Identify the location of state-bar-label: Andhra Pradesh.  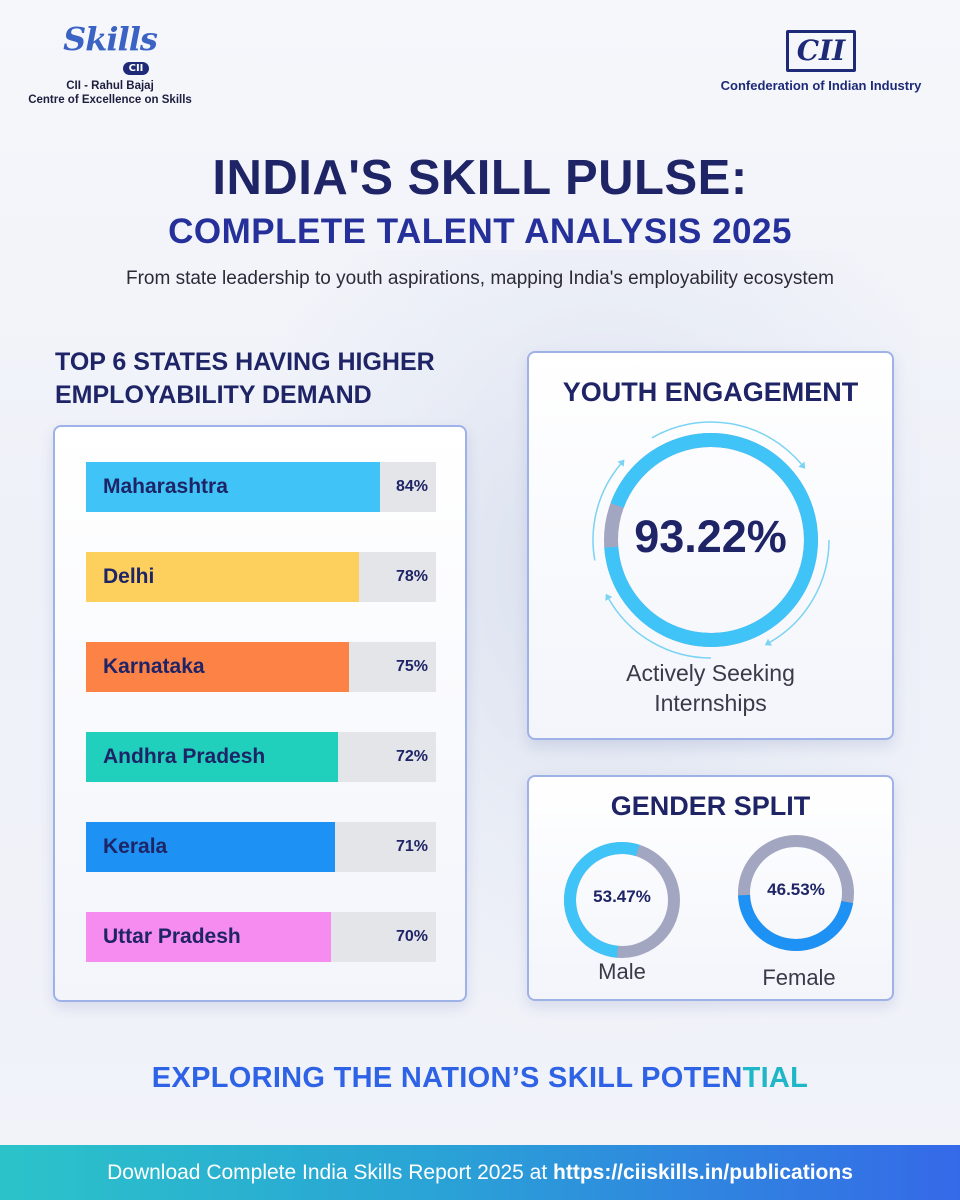
(184, 756).